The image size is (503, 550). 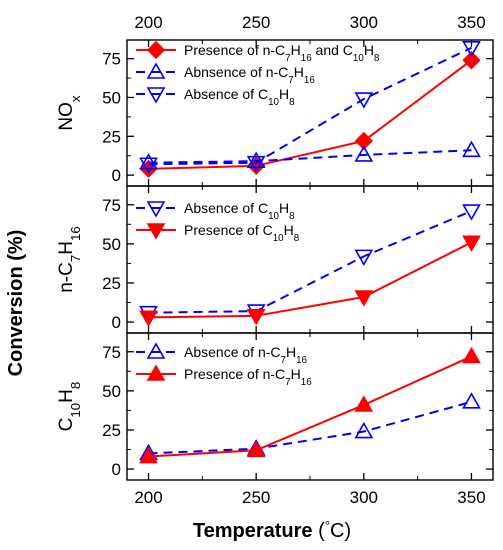 What do you see at coordinates (242, 233) in the screenshot?
I see `legend-label: Presence of C10H8` at bounding box center [242, 233].